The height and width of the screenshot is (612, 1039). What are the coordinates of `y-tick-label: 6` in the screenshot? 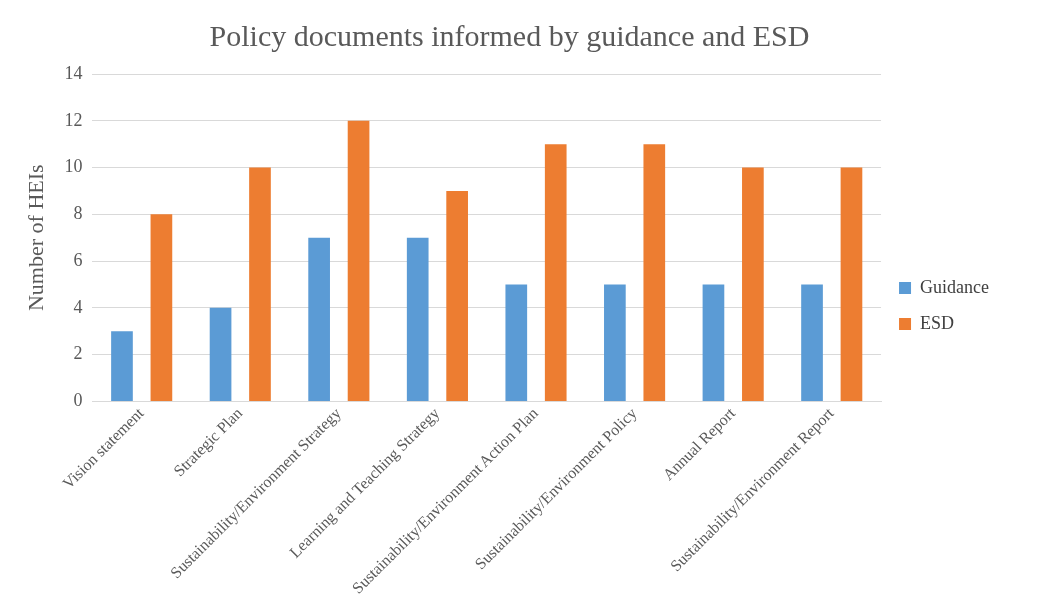 It's located at (78, 259).